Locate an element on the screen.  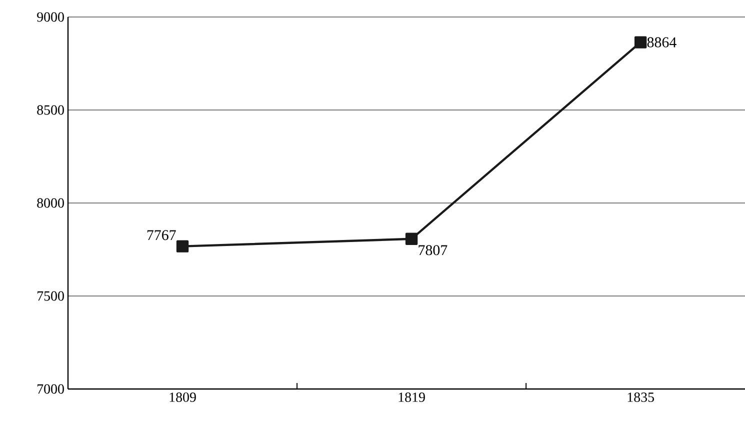
y-tick-label: 8500 is located at coordinates (50, 110).